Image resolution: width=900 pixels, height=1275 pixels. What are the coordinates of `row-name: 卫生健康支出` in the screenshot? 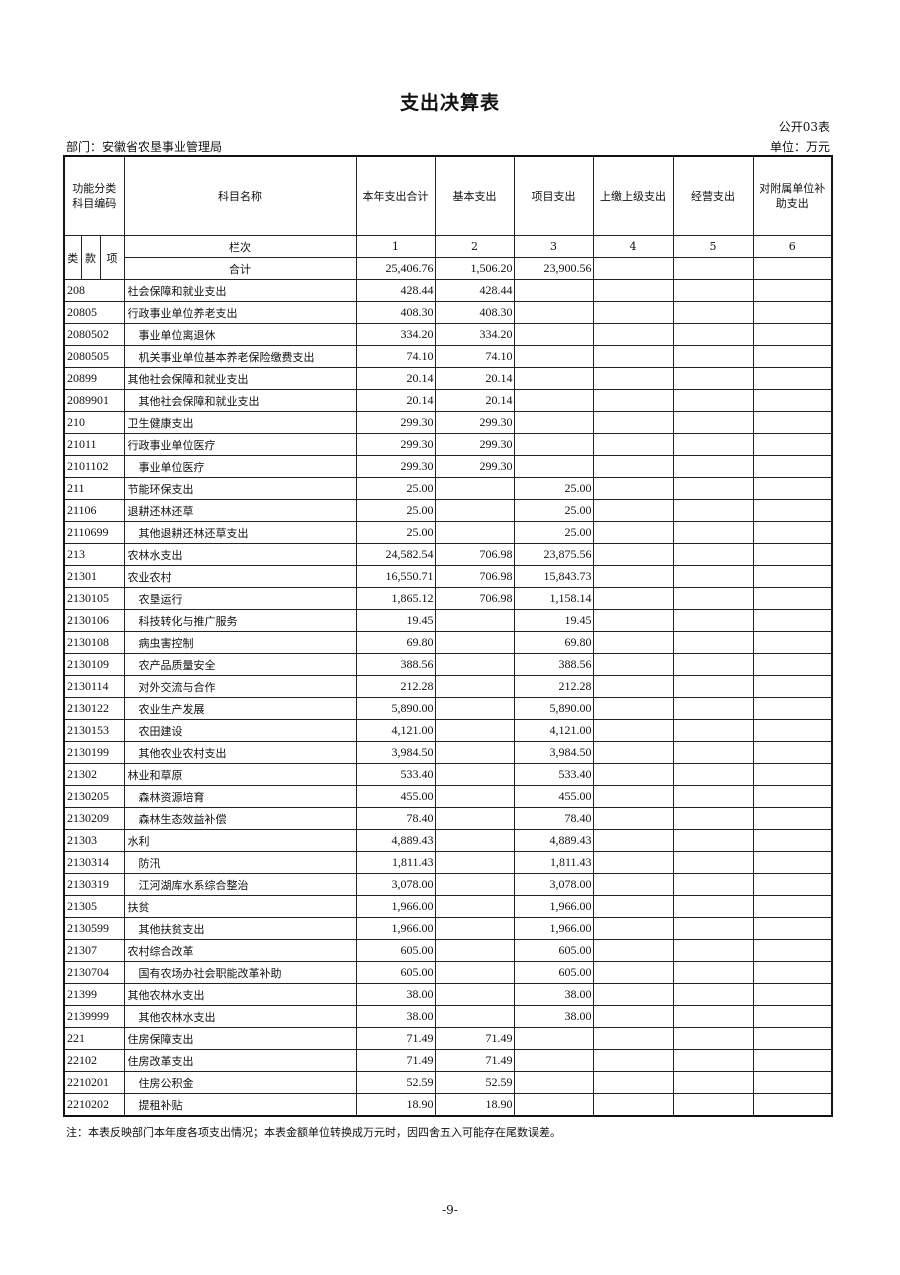 It's located at (240, 422).